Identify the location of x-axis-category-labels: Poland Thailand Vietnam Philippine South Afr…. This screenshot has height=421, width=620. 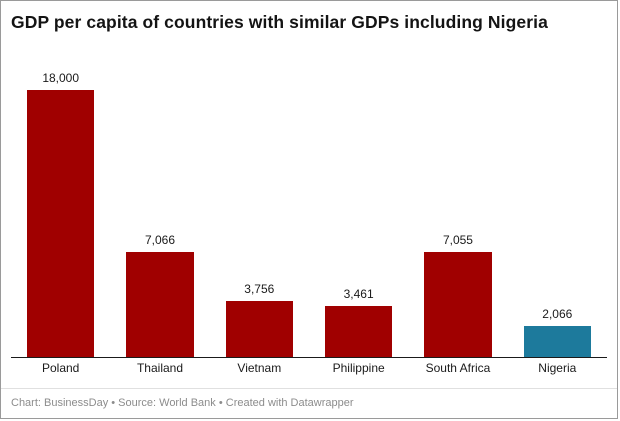
(309, 368).